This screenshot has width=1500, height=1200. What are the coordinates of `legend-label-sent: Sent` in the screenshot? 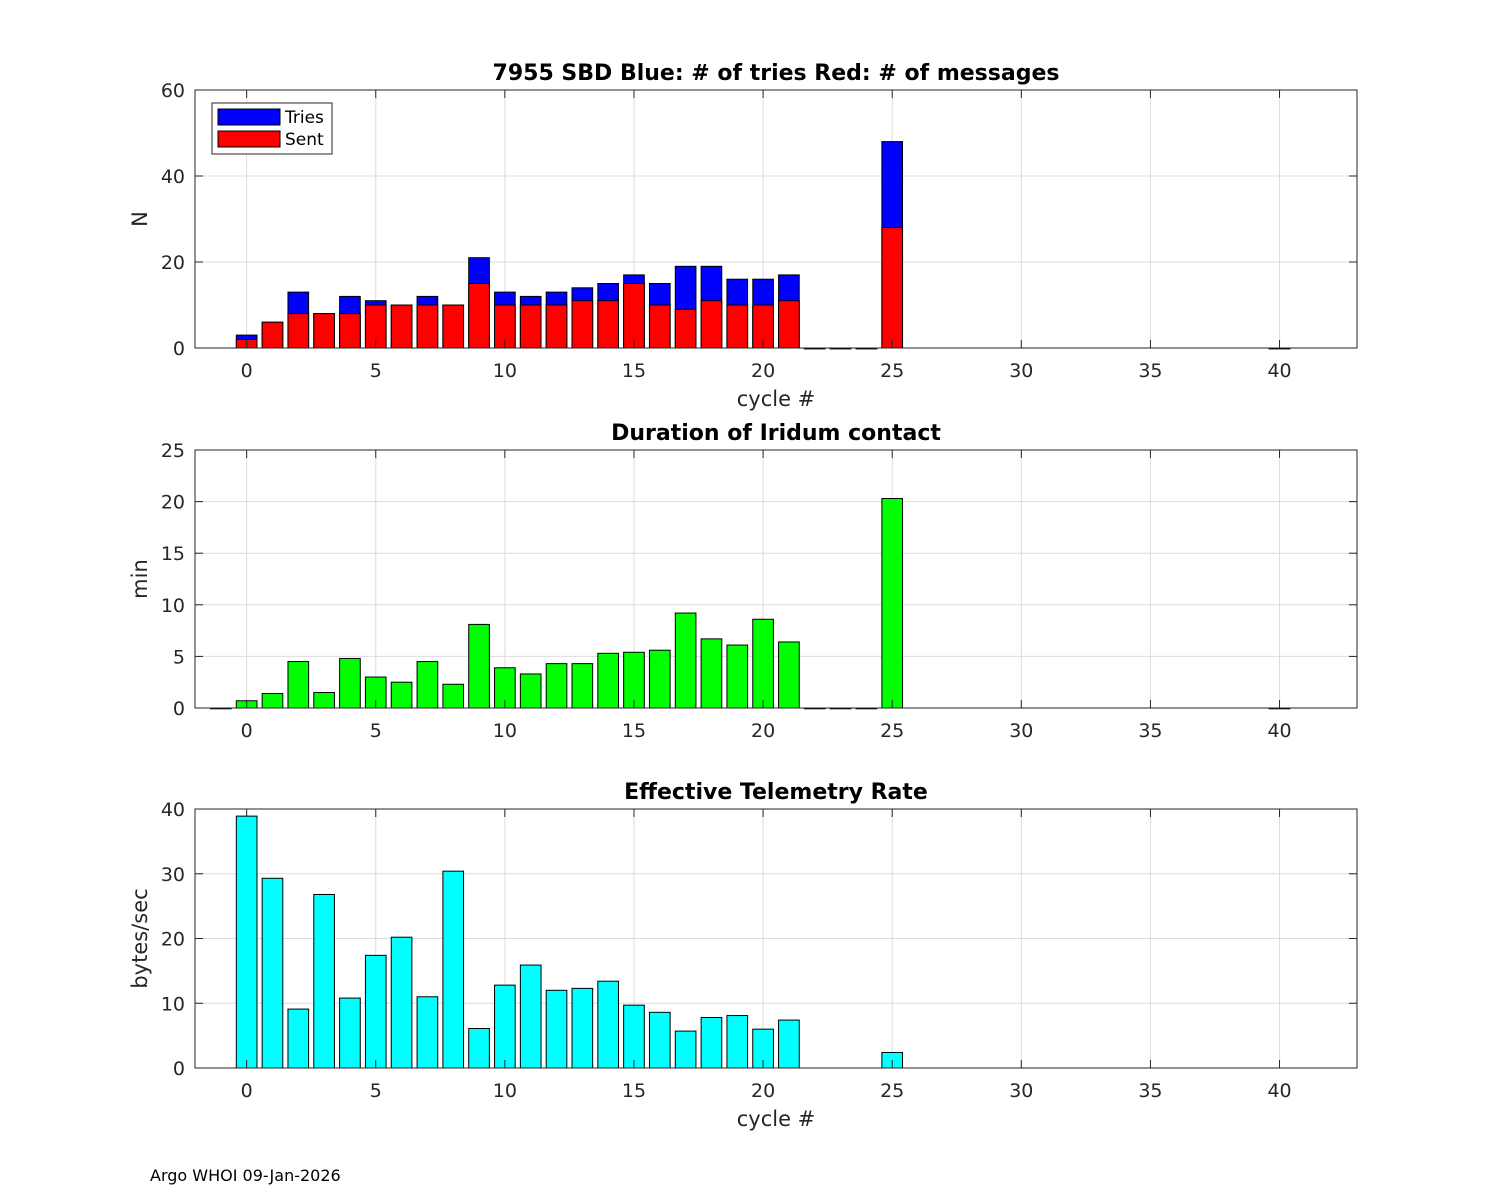 It's located at (304, 140).